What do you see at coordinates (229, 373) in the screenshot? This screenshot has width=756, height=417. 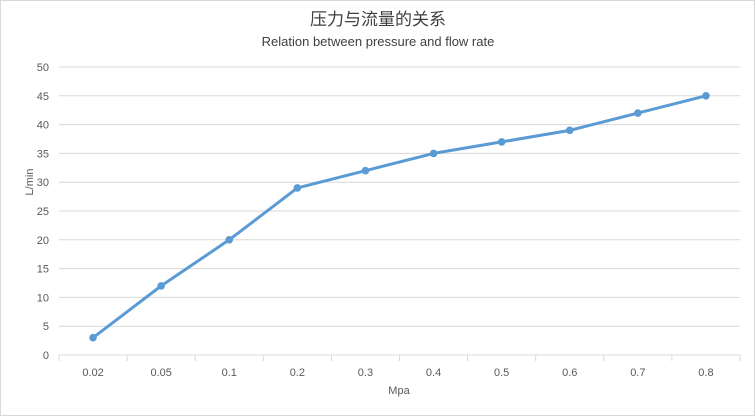 I see `x-tick-label: 0.1` at bounding box center [229, 373].